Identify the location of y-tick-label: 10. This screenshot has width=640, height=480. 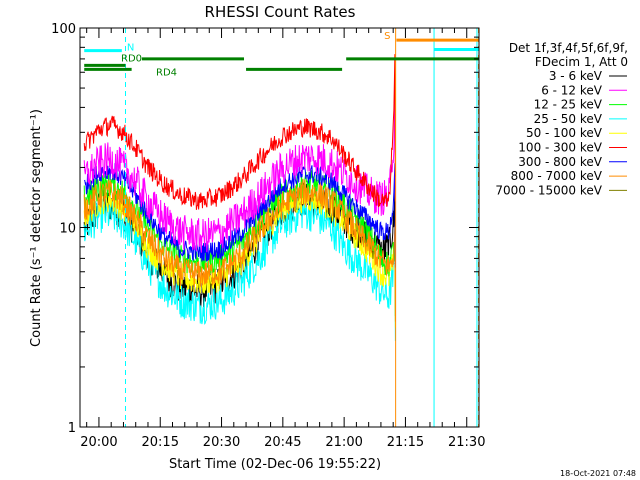
(67, 229).